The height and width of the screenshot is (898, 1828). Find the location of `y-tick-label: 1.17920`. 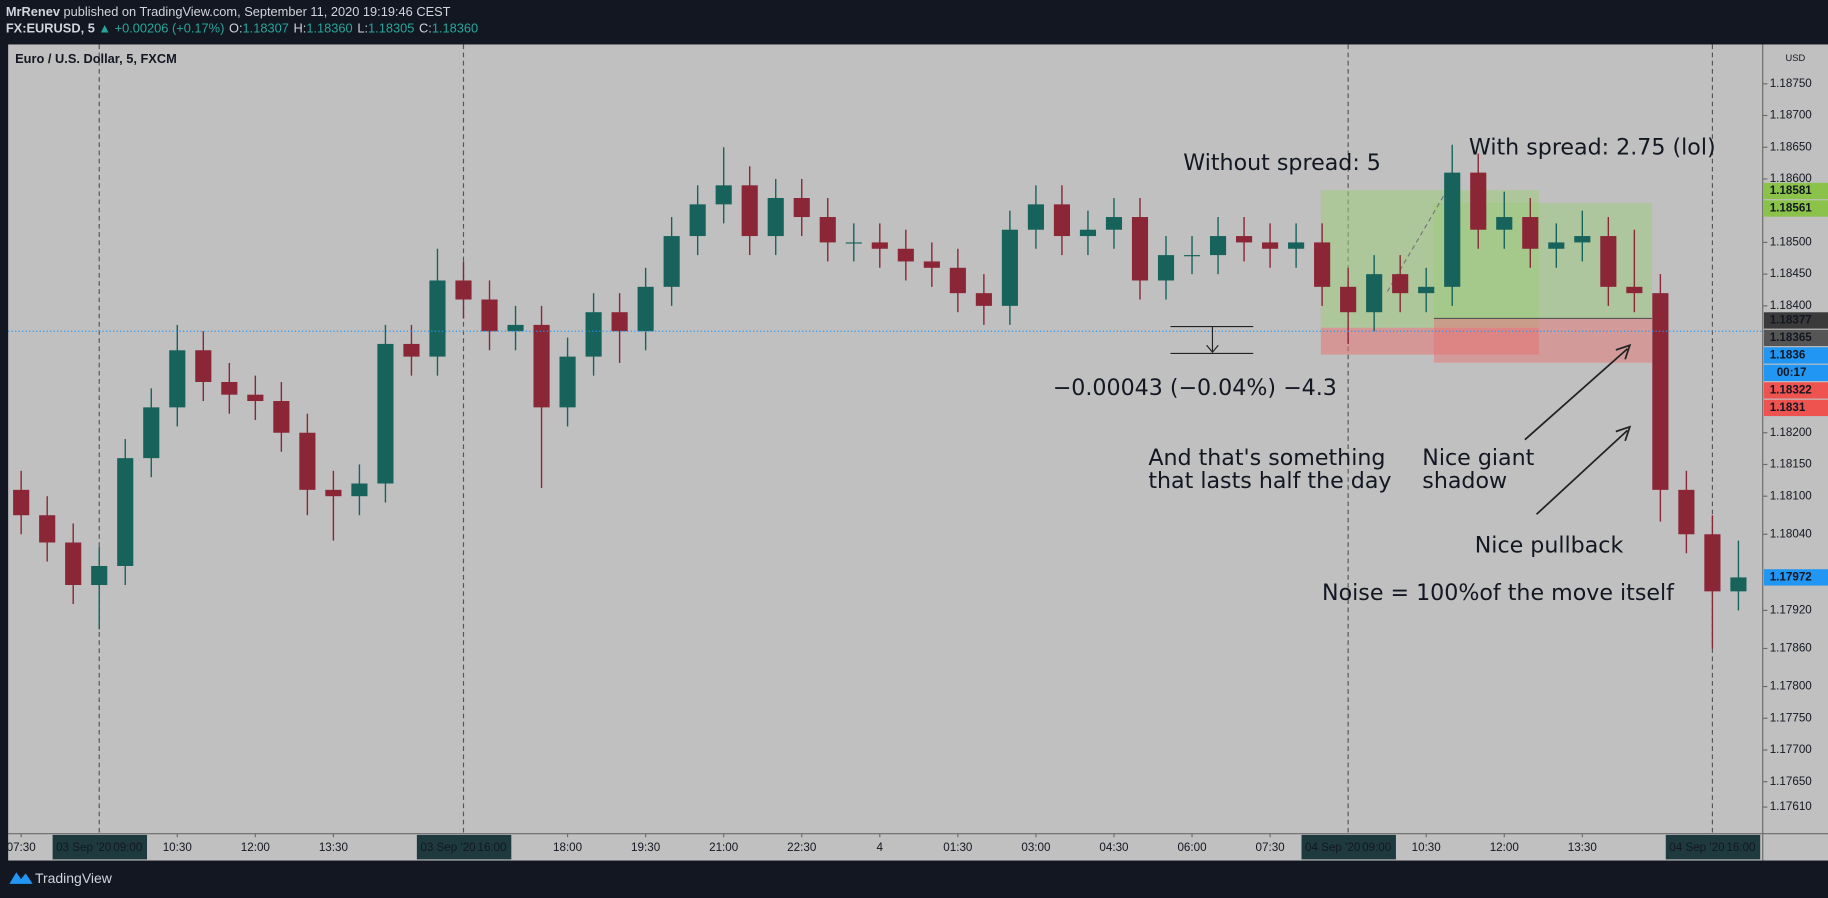

y-tick-label: 1.17920 is located at coordinates (1791, 609).